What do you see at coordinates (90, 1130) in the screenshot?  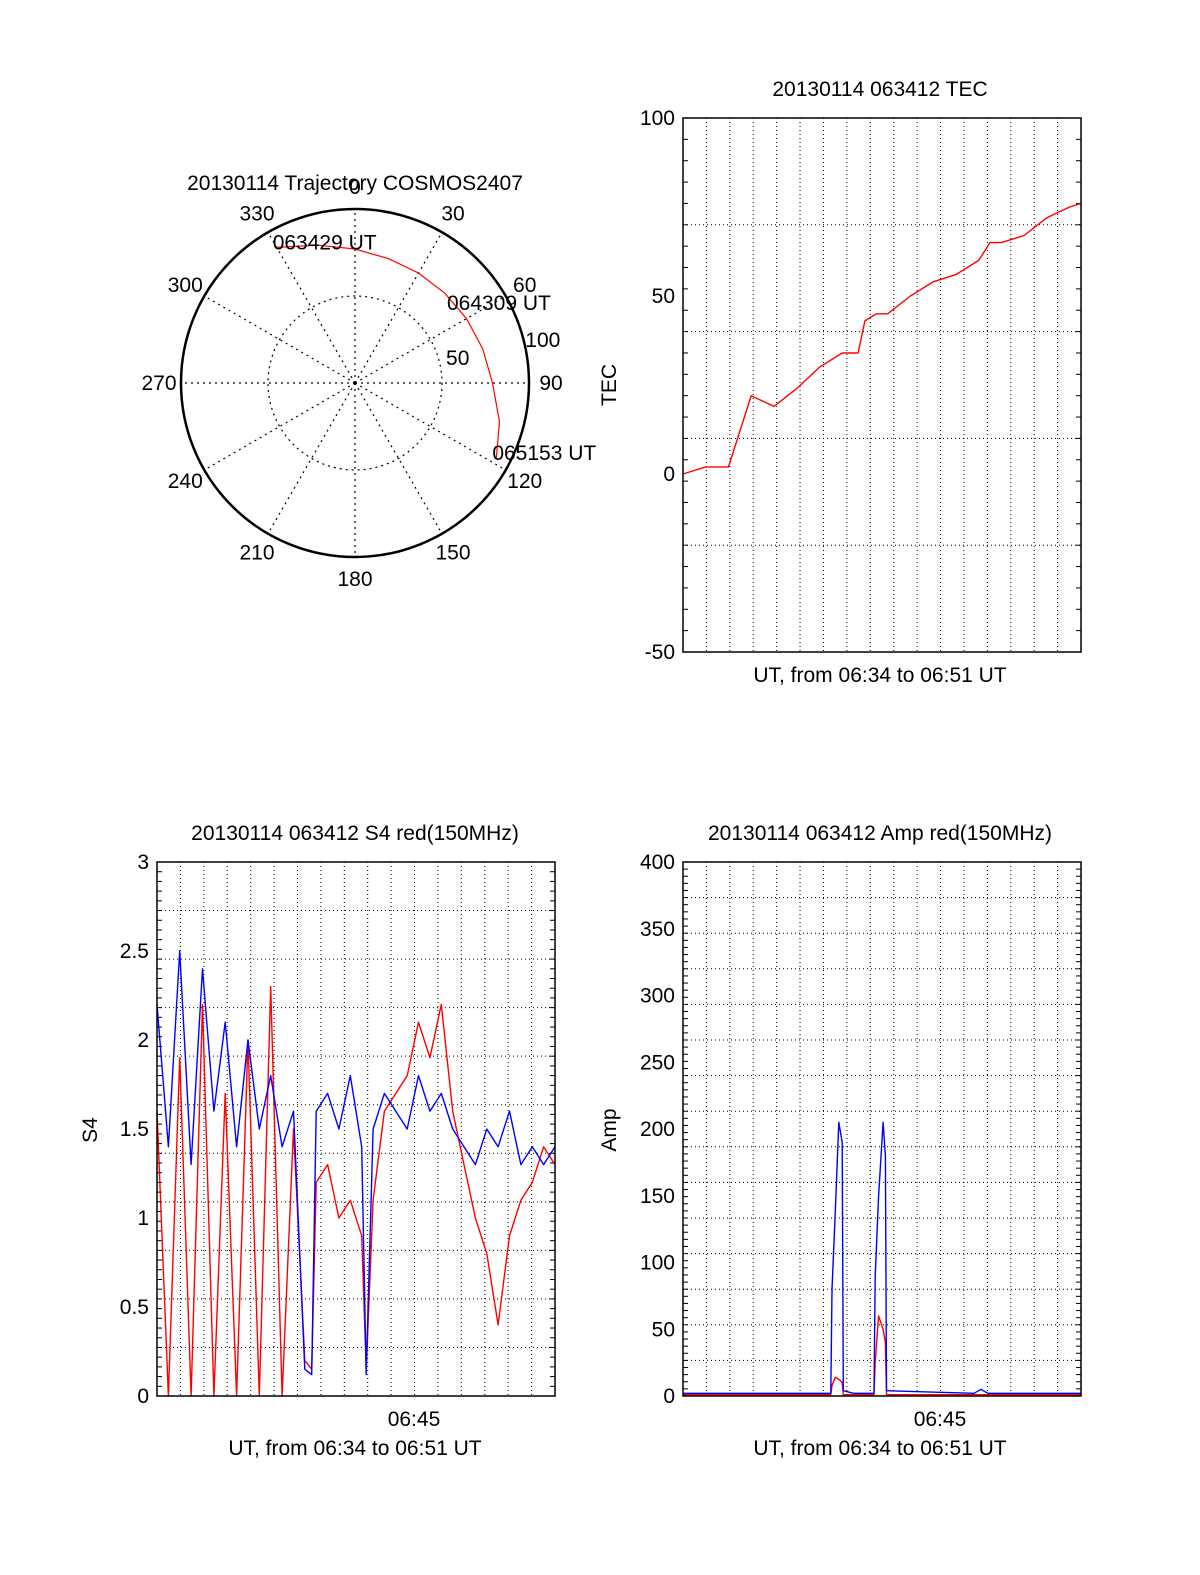 I see `s4-ylabel: S4` at bounding box center [90, 1130].